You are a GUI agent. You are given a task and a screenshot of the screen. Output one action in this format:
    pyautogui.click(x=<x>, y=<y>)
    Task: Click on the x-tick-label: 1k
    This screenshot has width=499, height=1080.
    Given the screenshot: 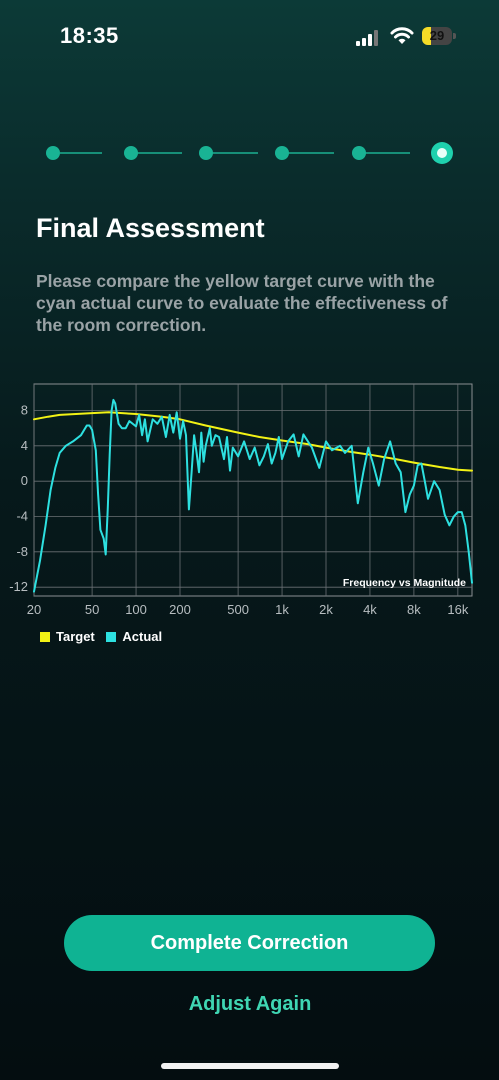 What is the action you would take?
    pyautogui.click(x=282, y=609)
    